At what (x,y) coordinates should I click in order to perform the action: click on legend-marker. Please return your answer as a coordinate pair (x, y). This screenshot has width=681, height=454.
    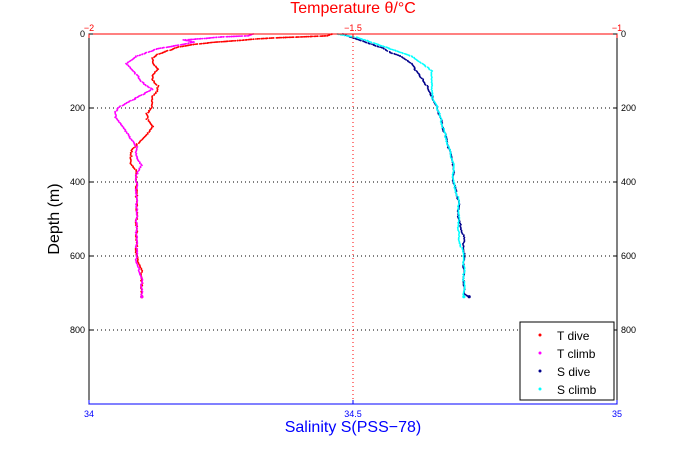
    Looking at the image, I should click on (540, 353).